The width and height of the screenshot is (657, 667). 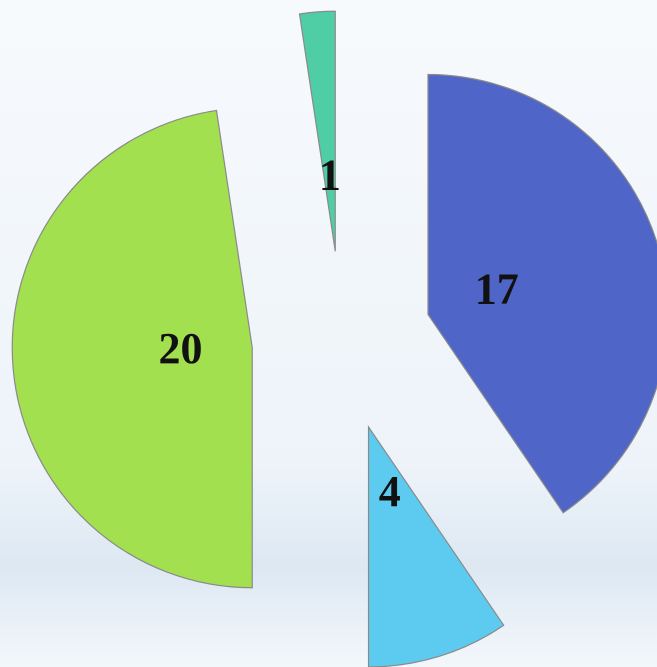 I want to click on data-label: 1, so click(x=330, y=175).